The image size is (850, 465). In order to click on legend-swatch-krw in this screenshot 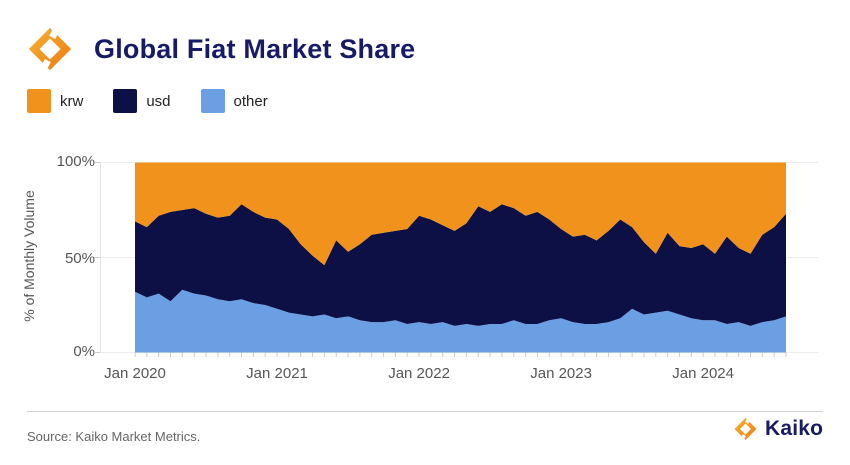, I will do `click(39, 101)`.